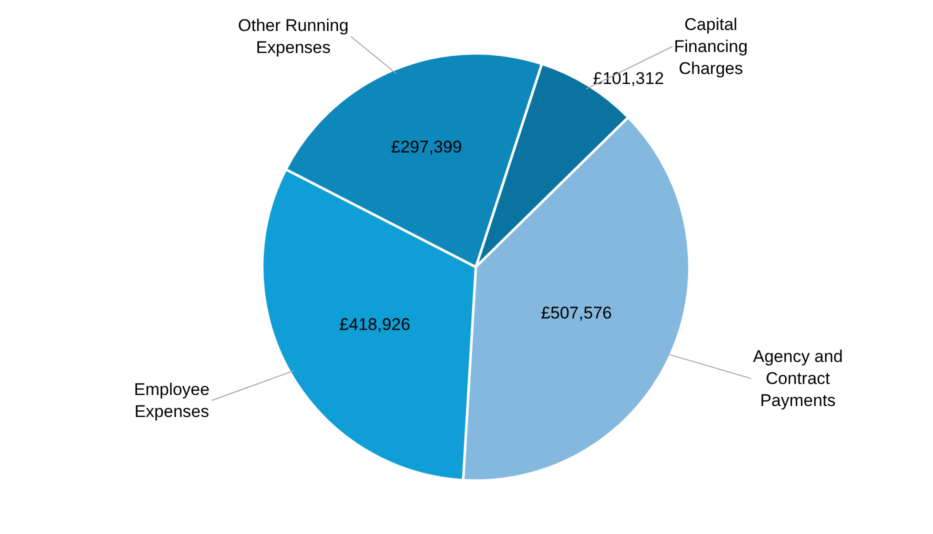  I want to click on slice-label: Agency and Contract Payments, so click(798, 378).